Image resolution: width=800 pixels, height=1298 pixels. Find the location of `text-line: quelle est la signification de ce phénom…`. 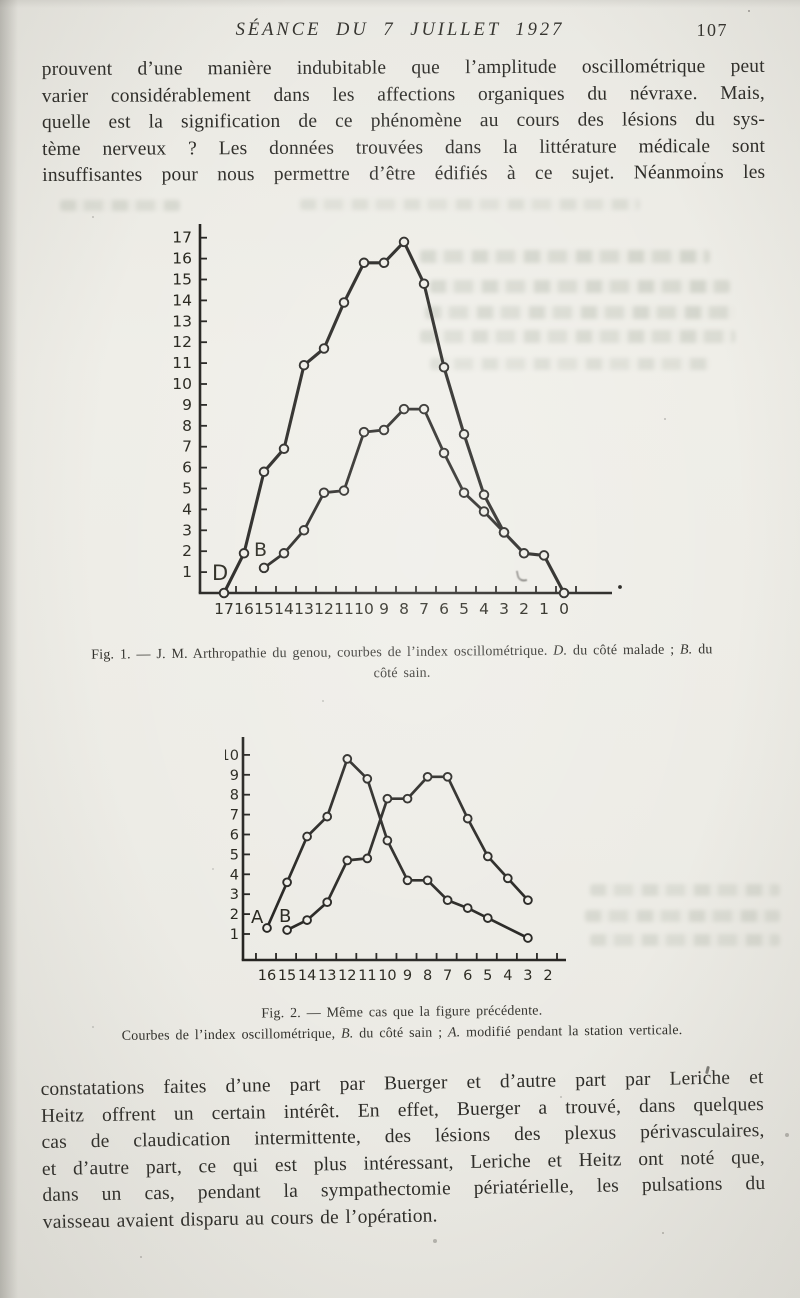

text-line: quelle est la signification de ce phénom… is located at coordinates (403, 121).